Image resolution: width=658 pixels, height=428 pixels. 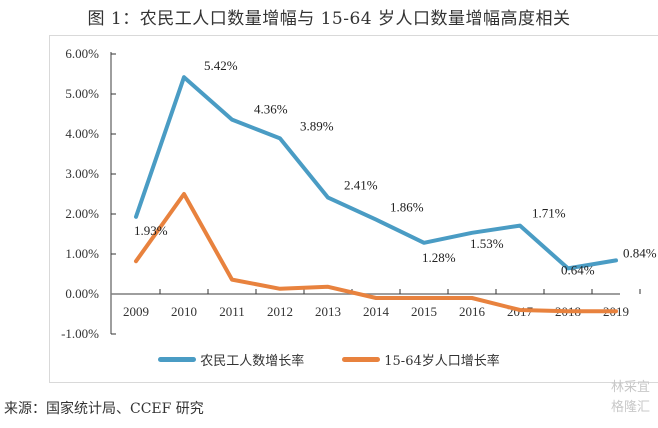 I want to click on y-tick-label: -1.00%, so click(x=80, y=333).